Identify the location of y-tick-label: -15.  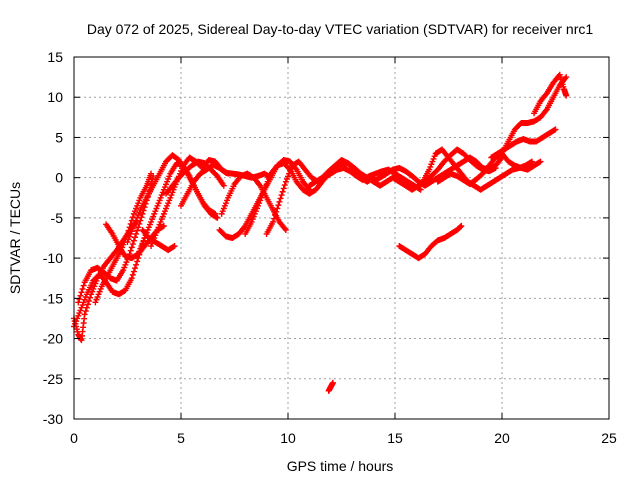
(53, 298).